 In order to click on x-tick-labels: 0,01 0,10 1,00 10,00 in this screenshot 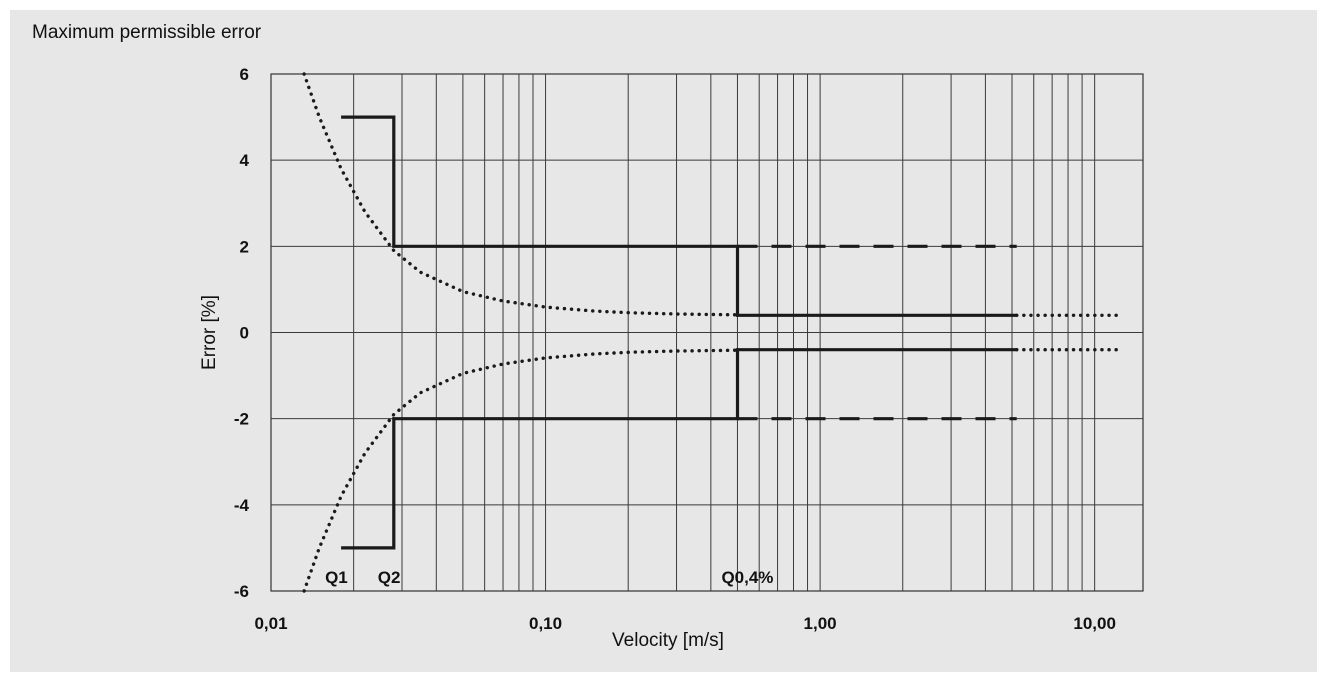, I will do `click(684, 623)`.